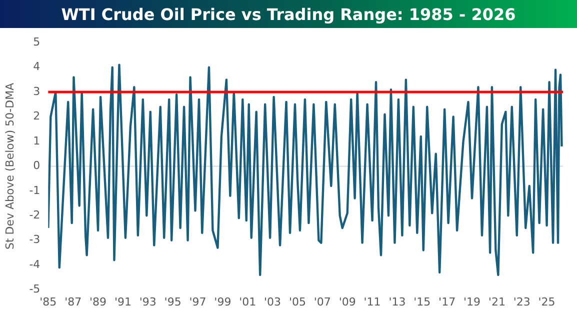 The image size is (577, 315). Describe the element at coordinates (9, 166) in the screenshot. I see `y-axis-title: St Dev Above (Below) 50-DMA` at that location.